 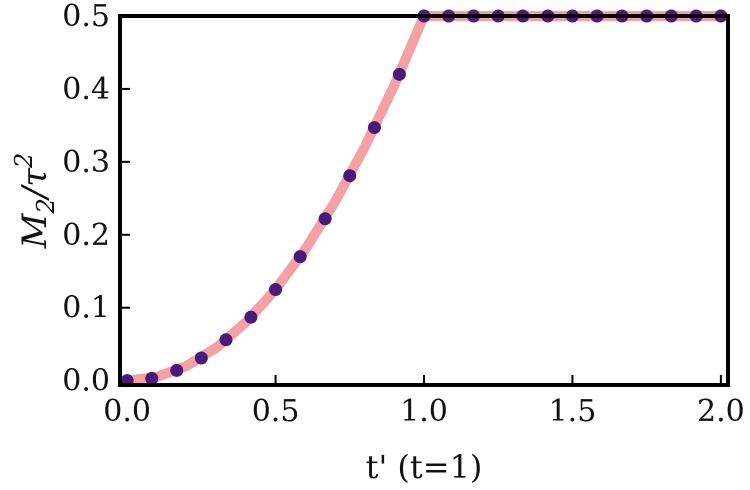 What do you see at coordinates (424, 411) in the screenshot?
I see `x-tick-label: 1.0` at bounding box center [424, 411].